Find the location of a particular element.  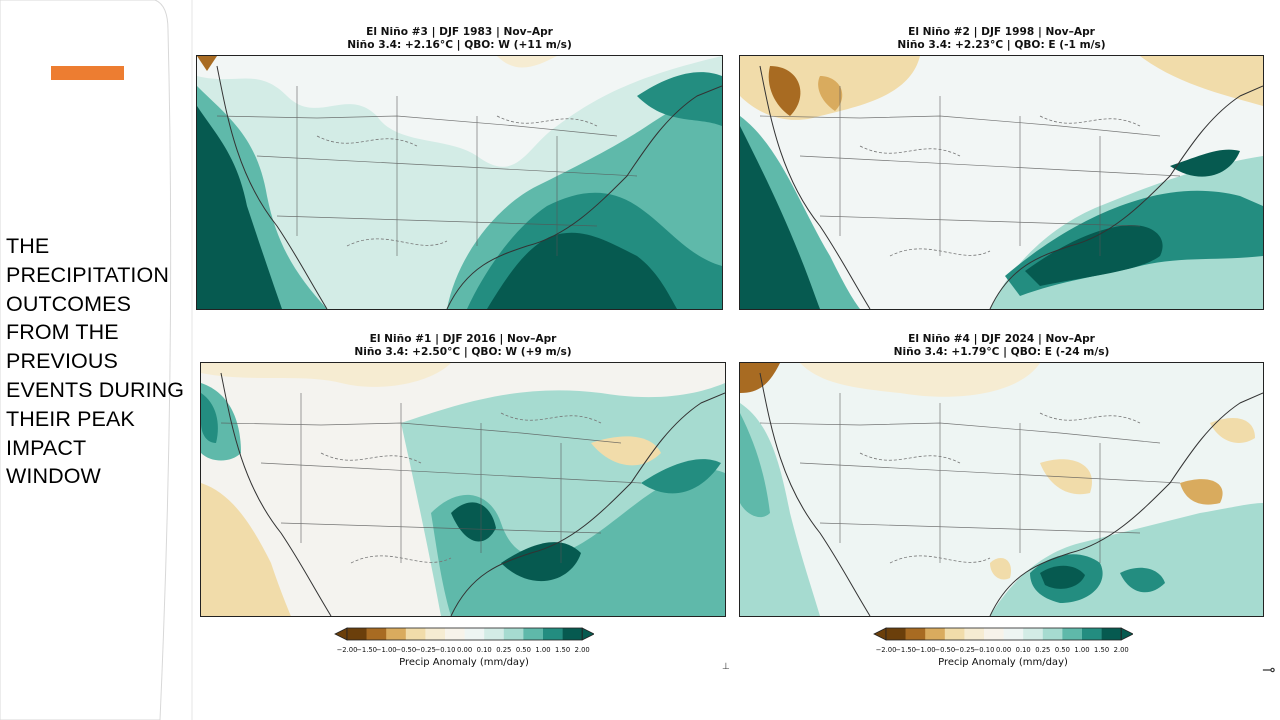

accent-bar is located at coordinates (87, 73).